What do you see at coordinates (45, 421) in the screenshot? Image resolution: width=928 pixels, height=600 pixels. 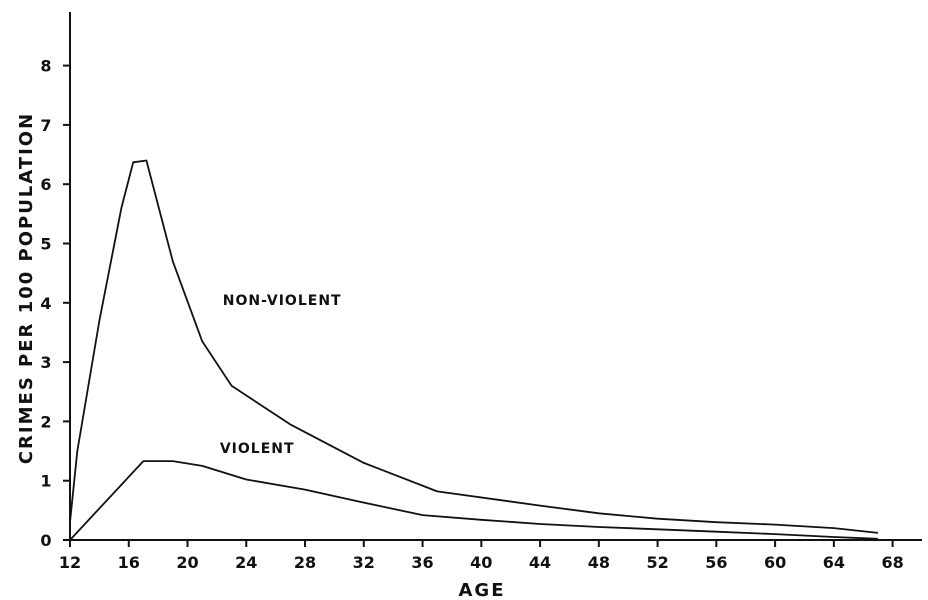 I see `y-tick-label: 2` at bounding box center [45, 421].